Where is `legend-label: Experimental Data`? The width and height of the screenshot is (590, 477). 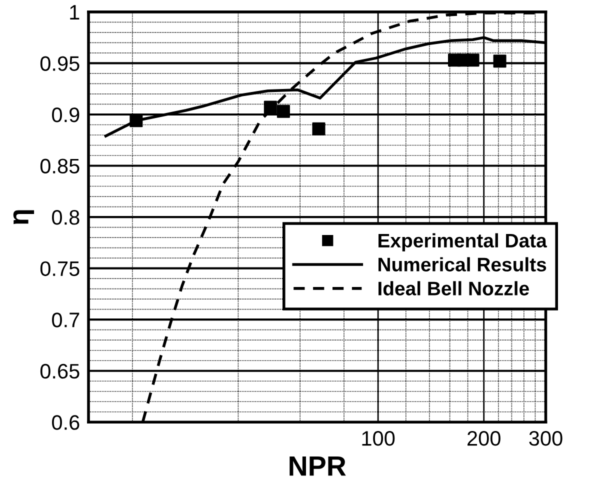
legend-label: Experimental Data is located at coordinates (463, 242).